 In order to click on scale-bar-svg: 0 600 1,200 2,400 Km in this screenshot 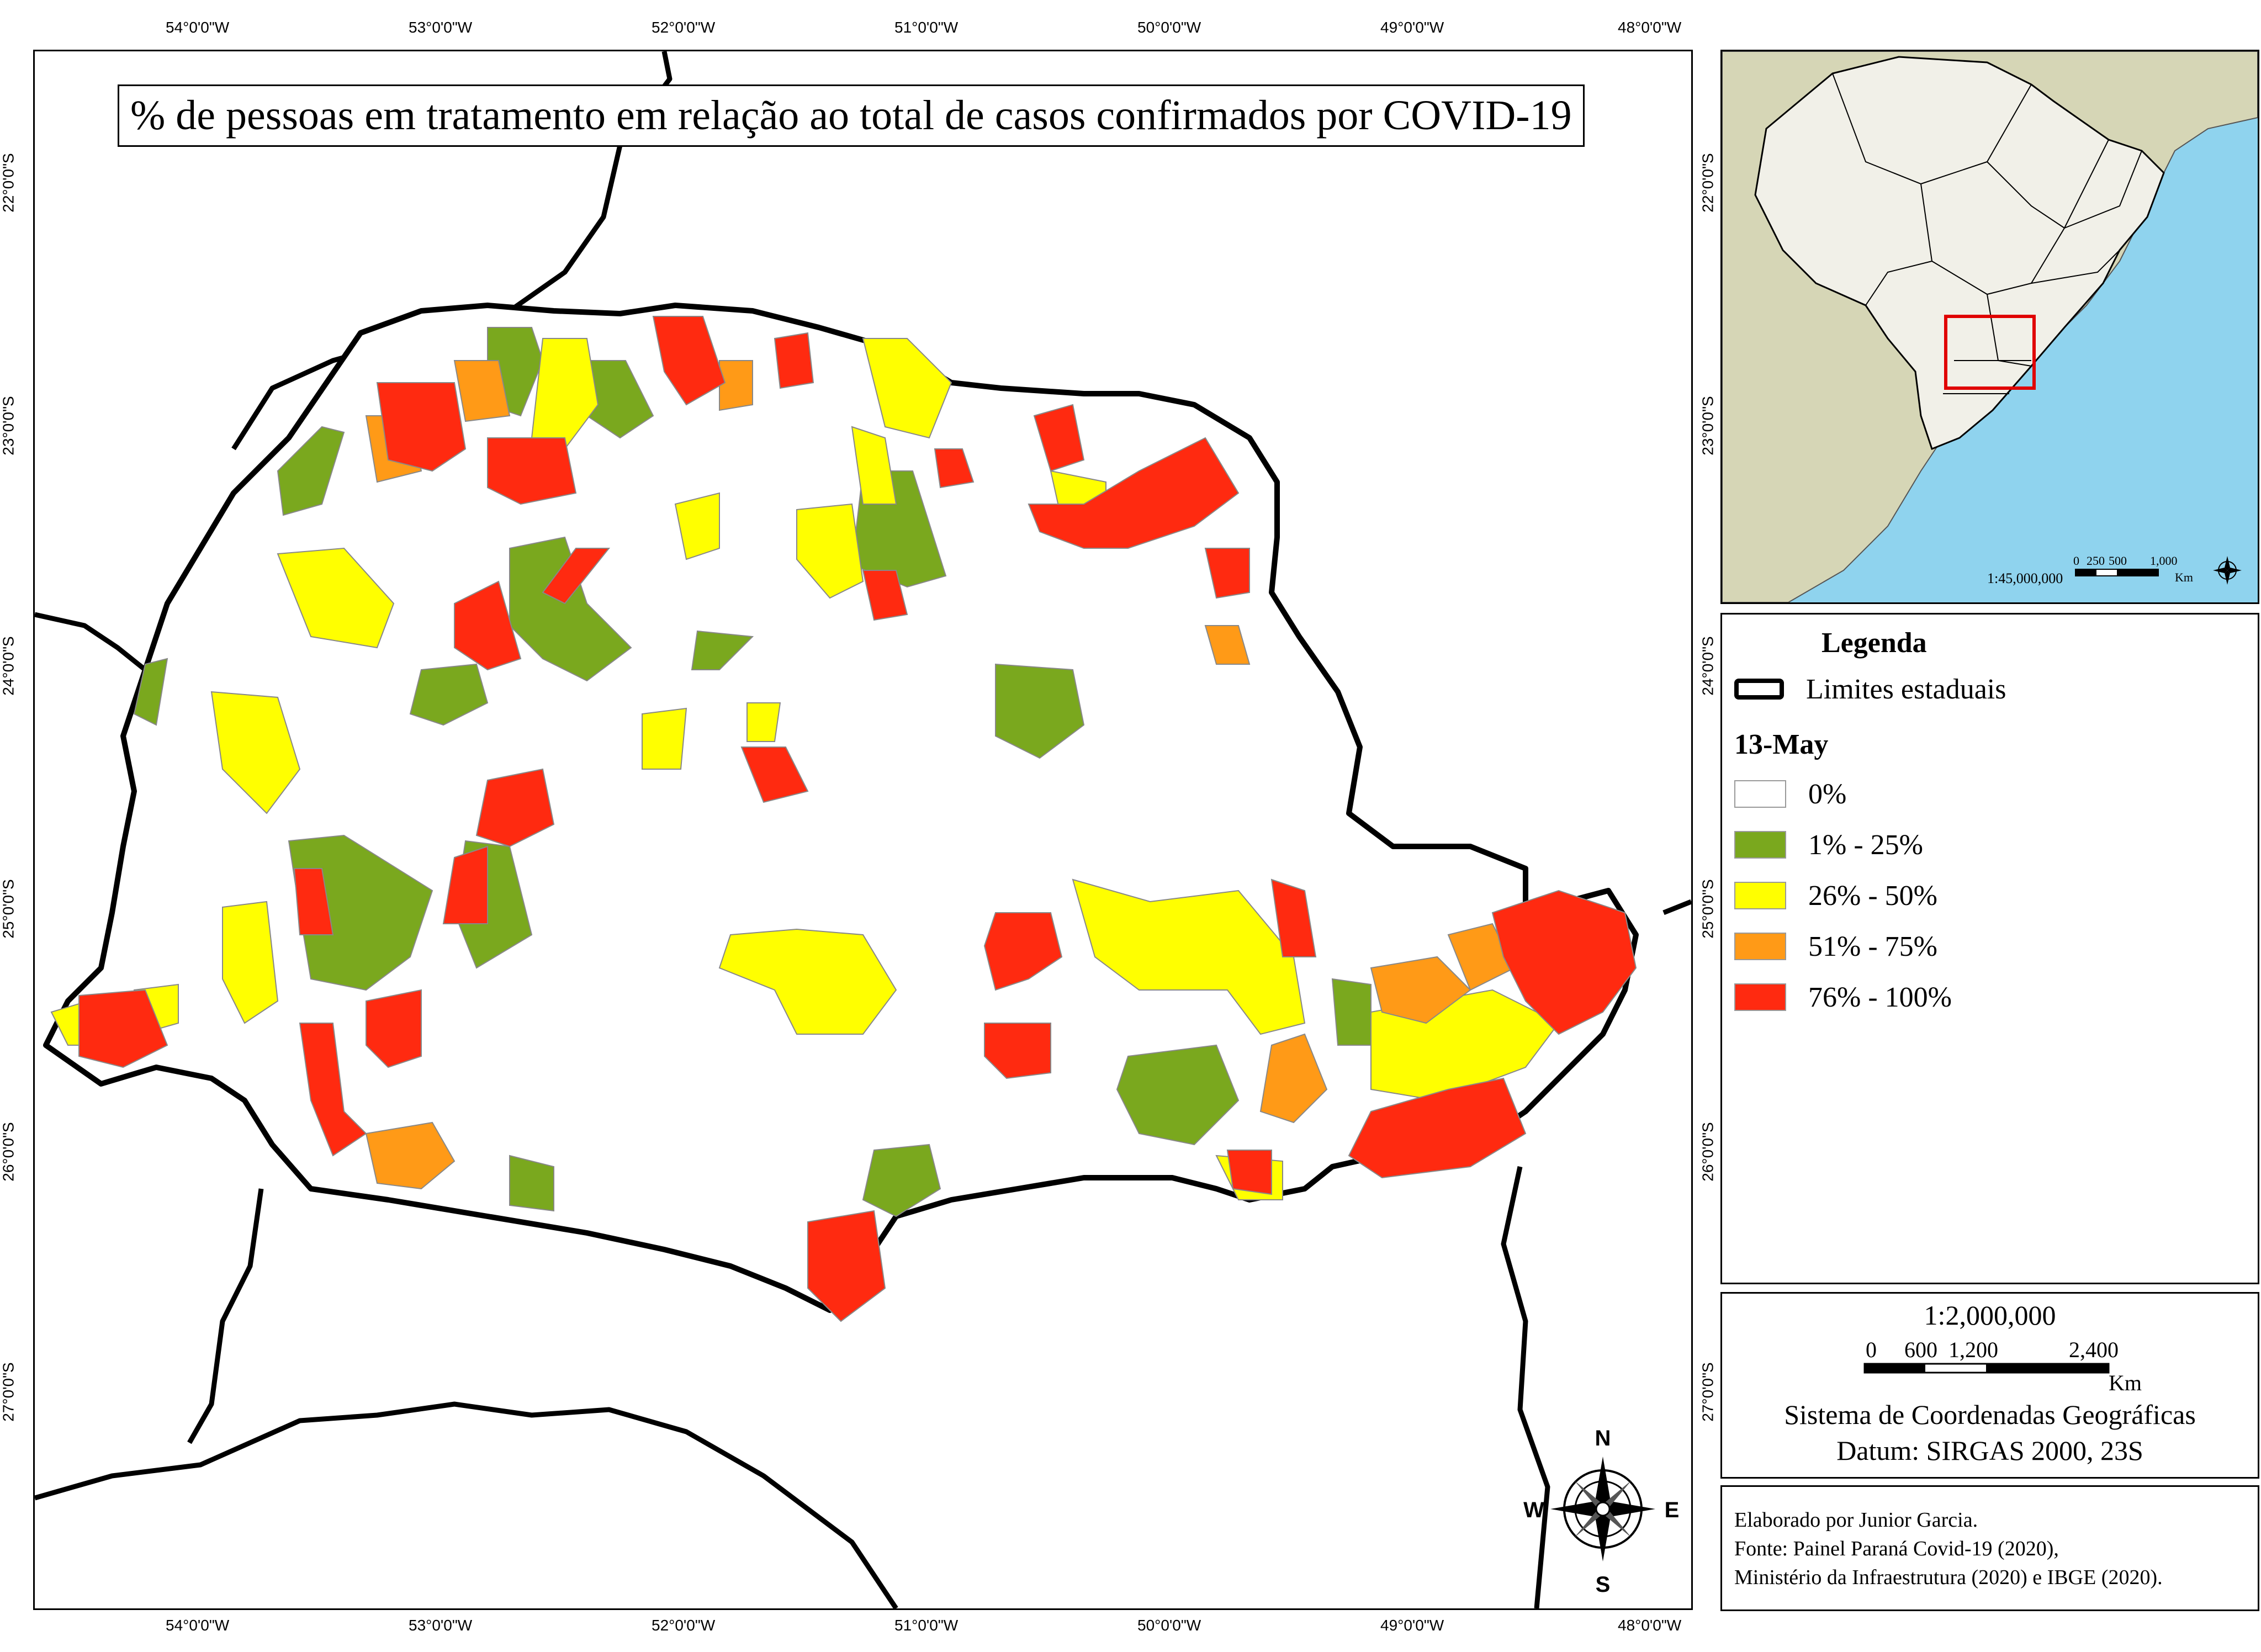, I will do `click(2002, 1366)`.